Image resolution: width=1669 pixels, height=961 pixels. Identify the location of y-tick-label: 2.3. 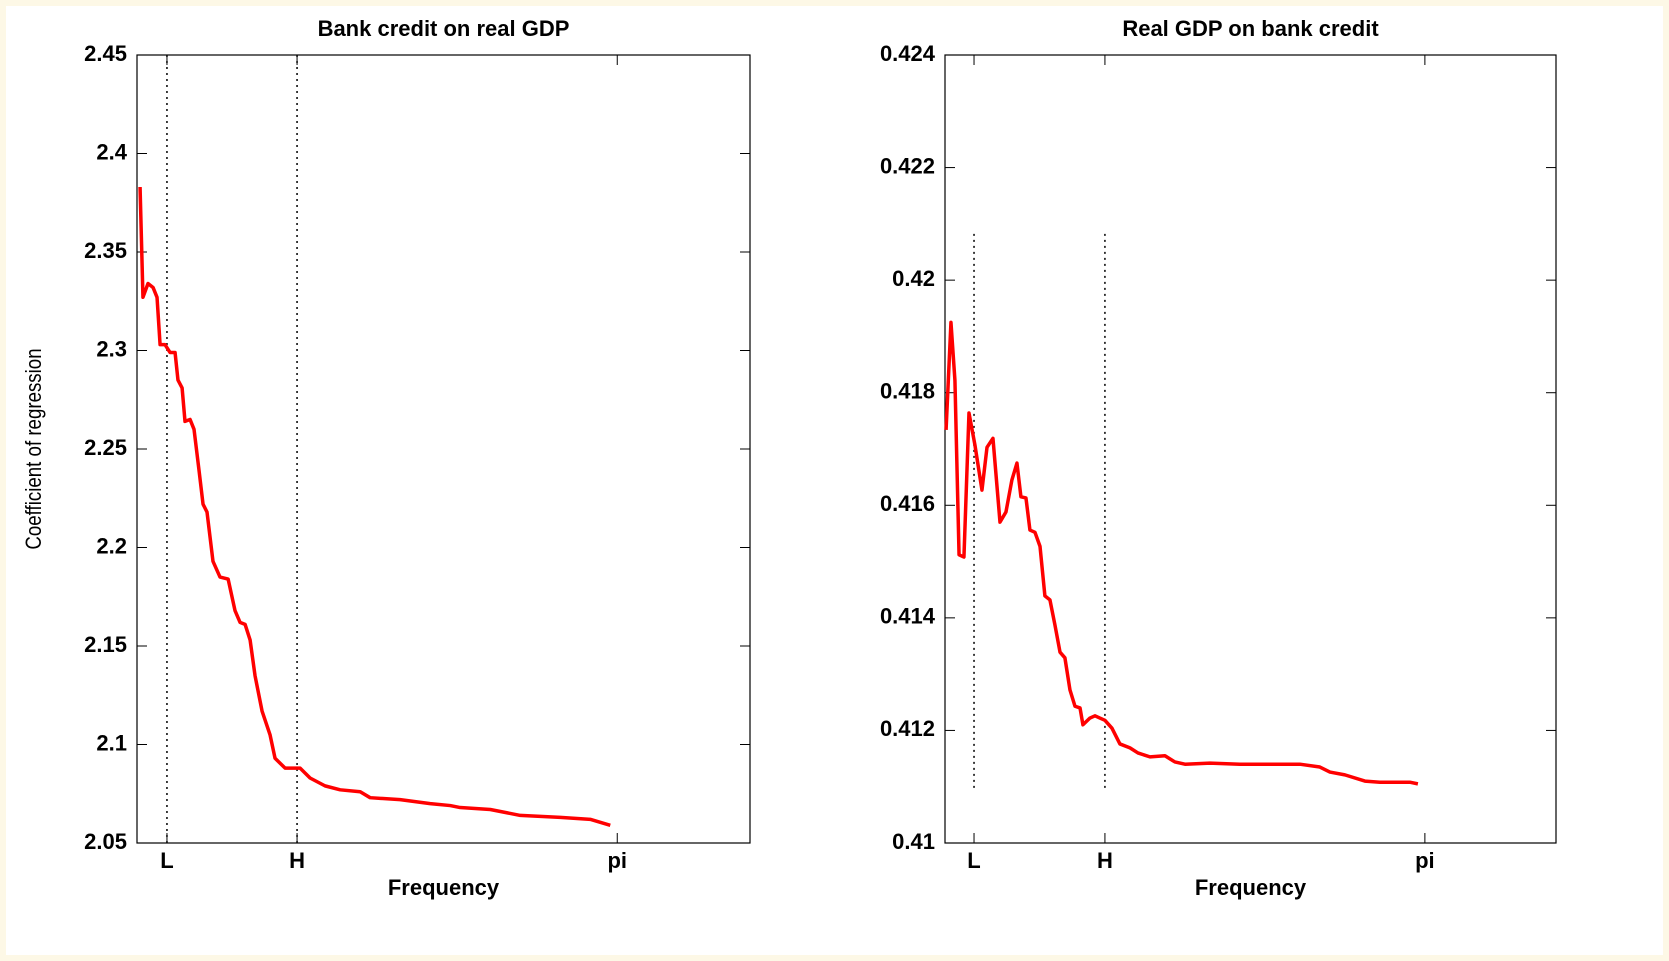
(111, 348).